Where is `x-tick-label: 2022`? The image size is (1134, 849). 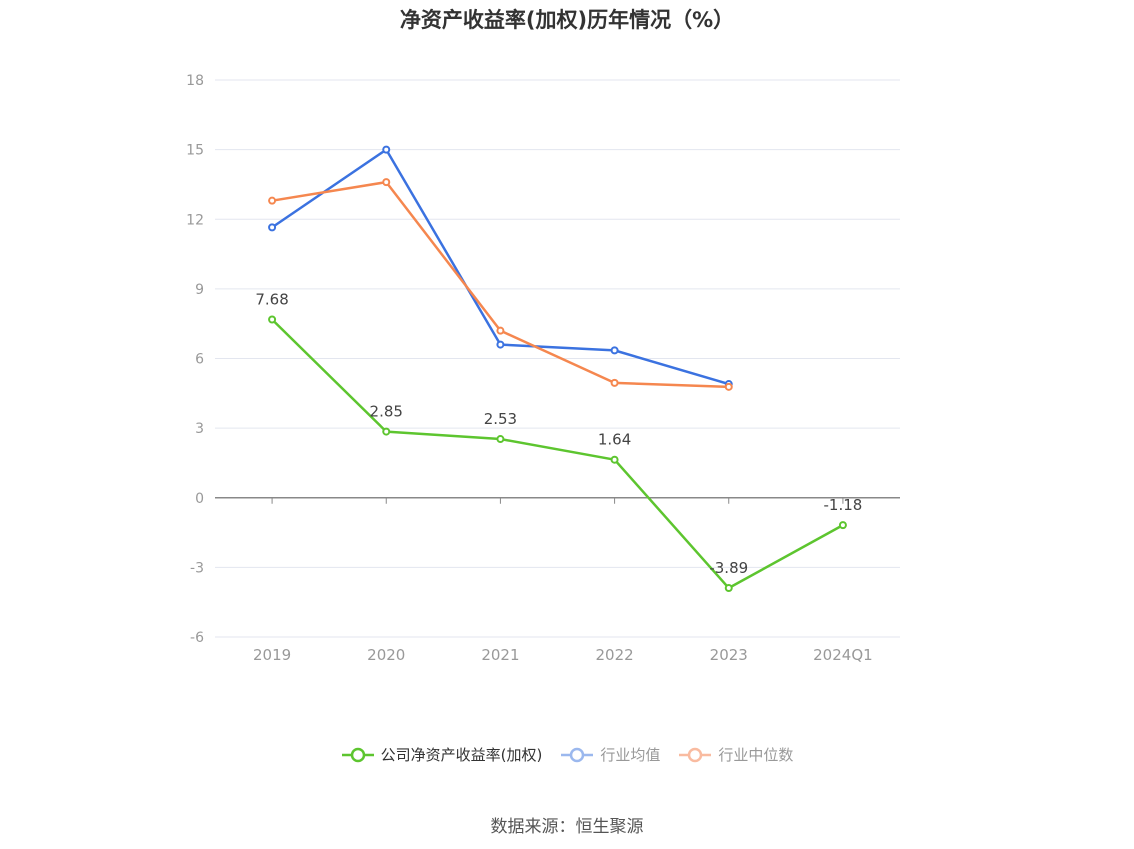 x-tick-label: 2022 is located at coordinates (614, 655).